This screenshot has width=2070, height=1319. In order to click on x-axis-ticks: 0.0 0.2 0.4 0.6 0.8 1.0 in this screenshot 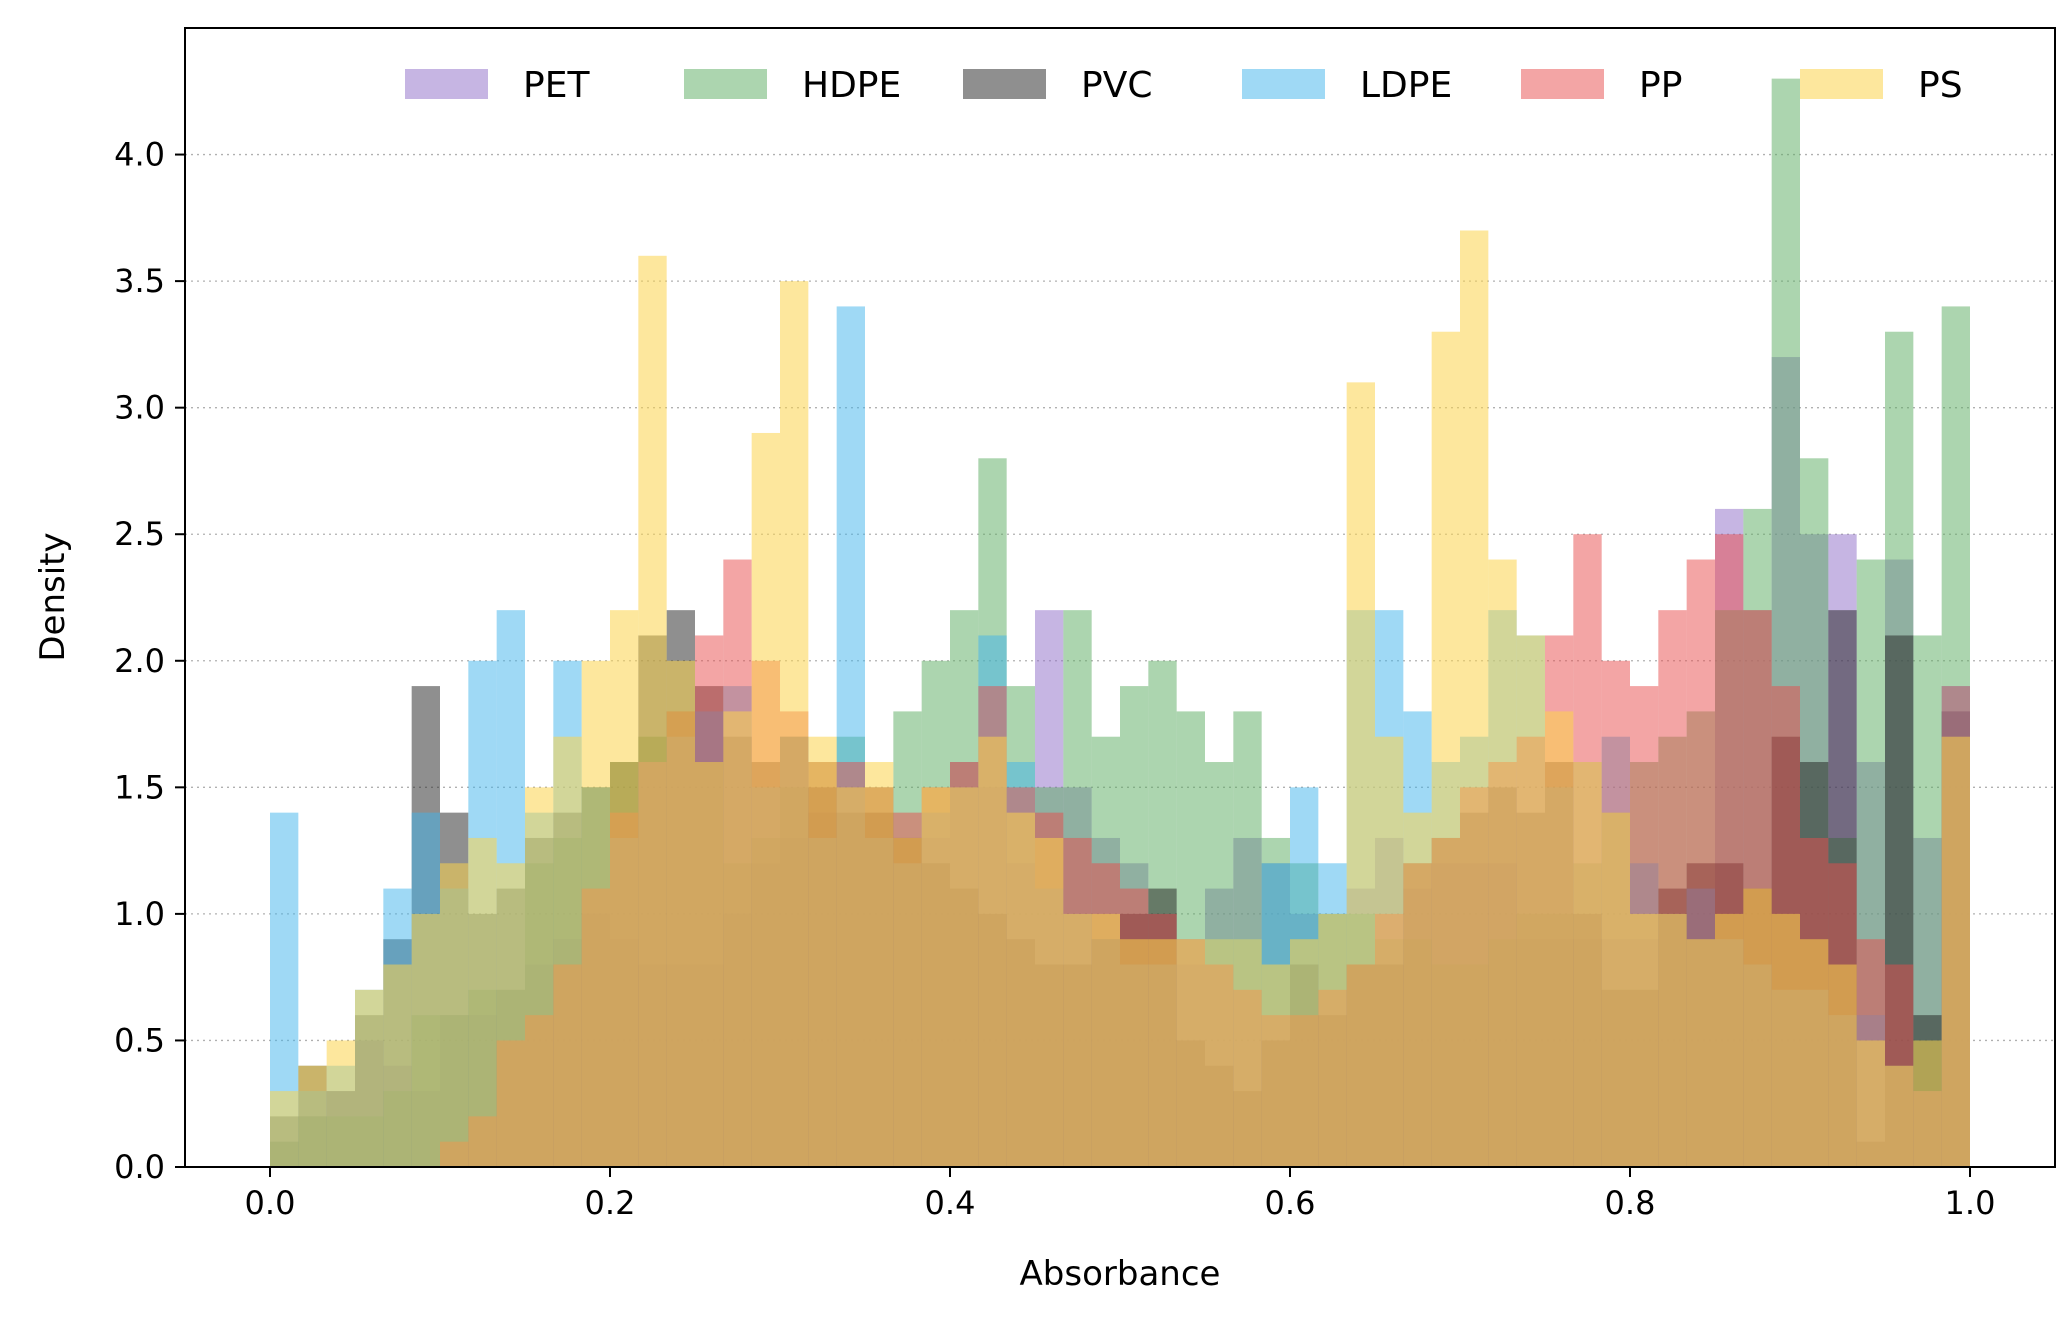, I will do `click(1120, 1194)`.